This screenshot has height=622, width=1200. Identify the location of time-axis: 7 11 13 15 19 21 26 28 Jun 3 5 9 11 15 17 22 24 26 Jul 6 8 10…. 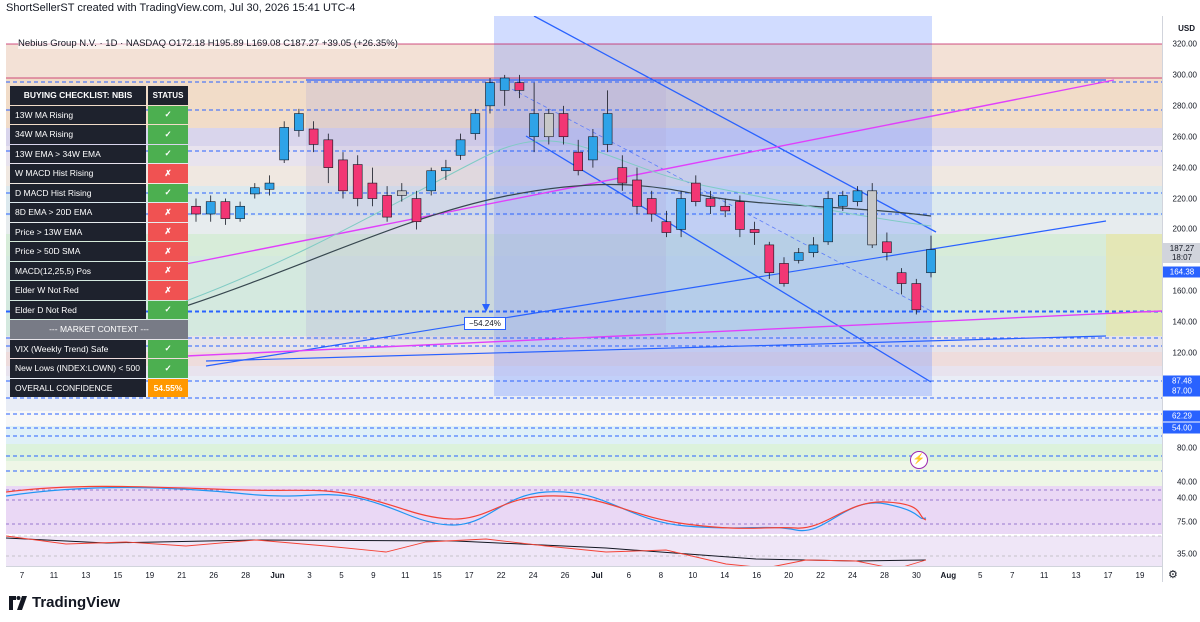
(584, 574).